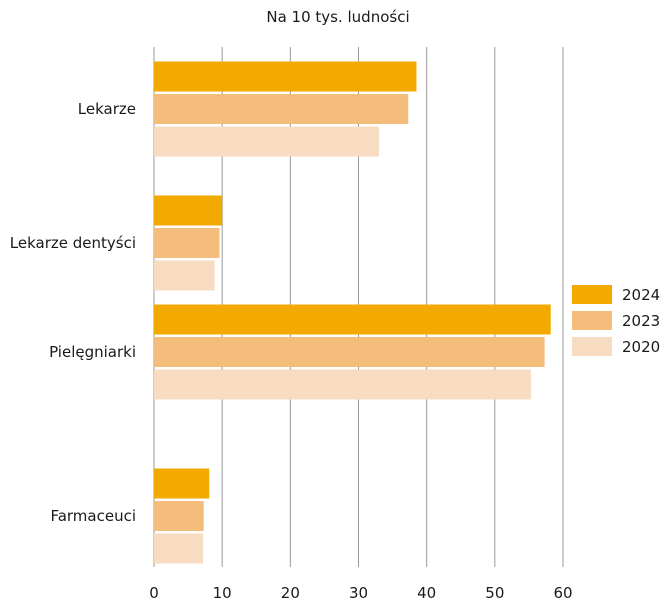 Image resolution: width=662 pixels, height=606 pixels. Describe the element at coordinates (179, 516) in the screenshot. I see `bar-farmaceuci-2023` at that location.